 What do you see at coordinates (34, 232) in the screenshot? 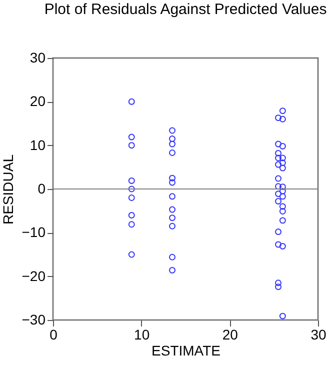
I see `y-tick-label: −10` at bounding box center [34, 232].